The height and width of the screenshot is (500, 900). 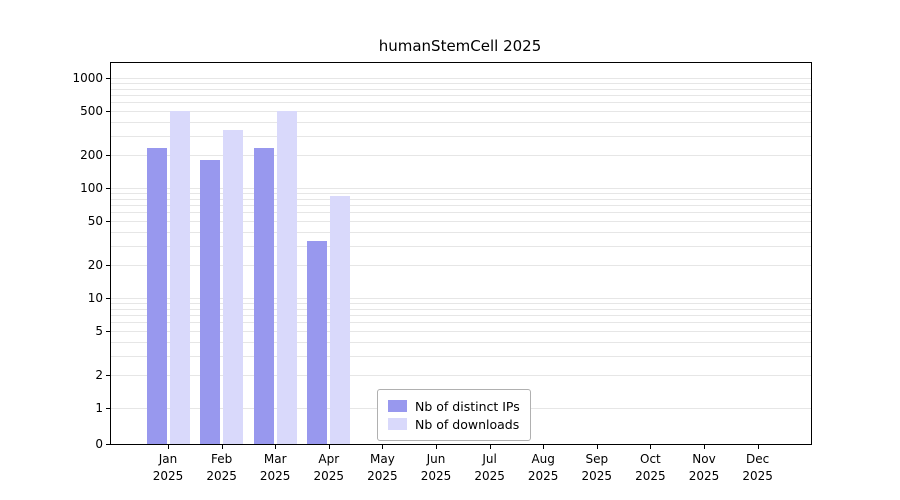 I want to click on legend-swatch-downloads, so click(x=397, y=424).